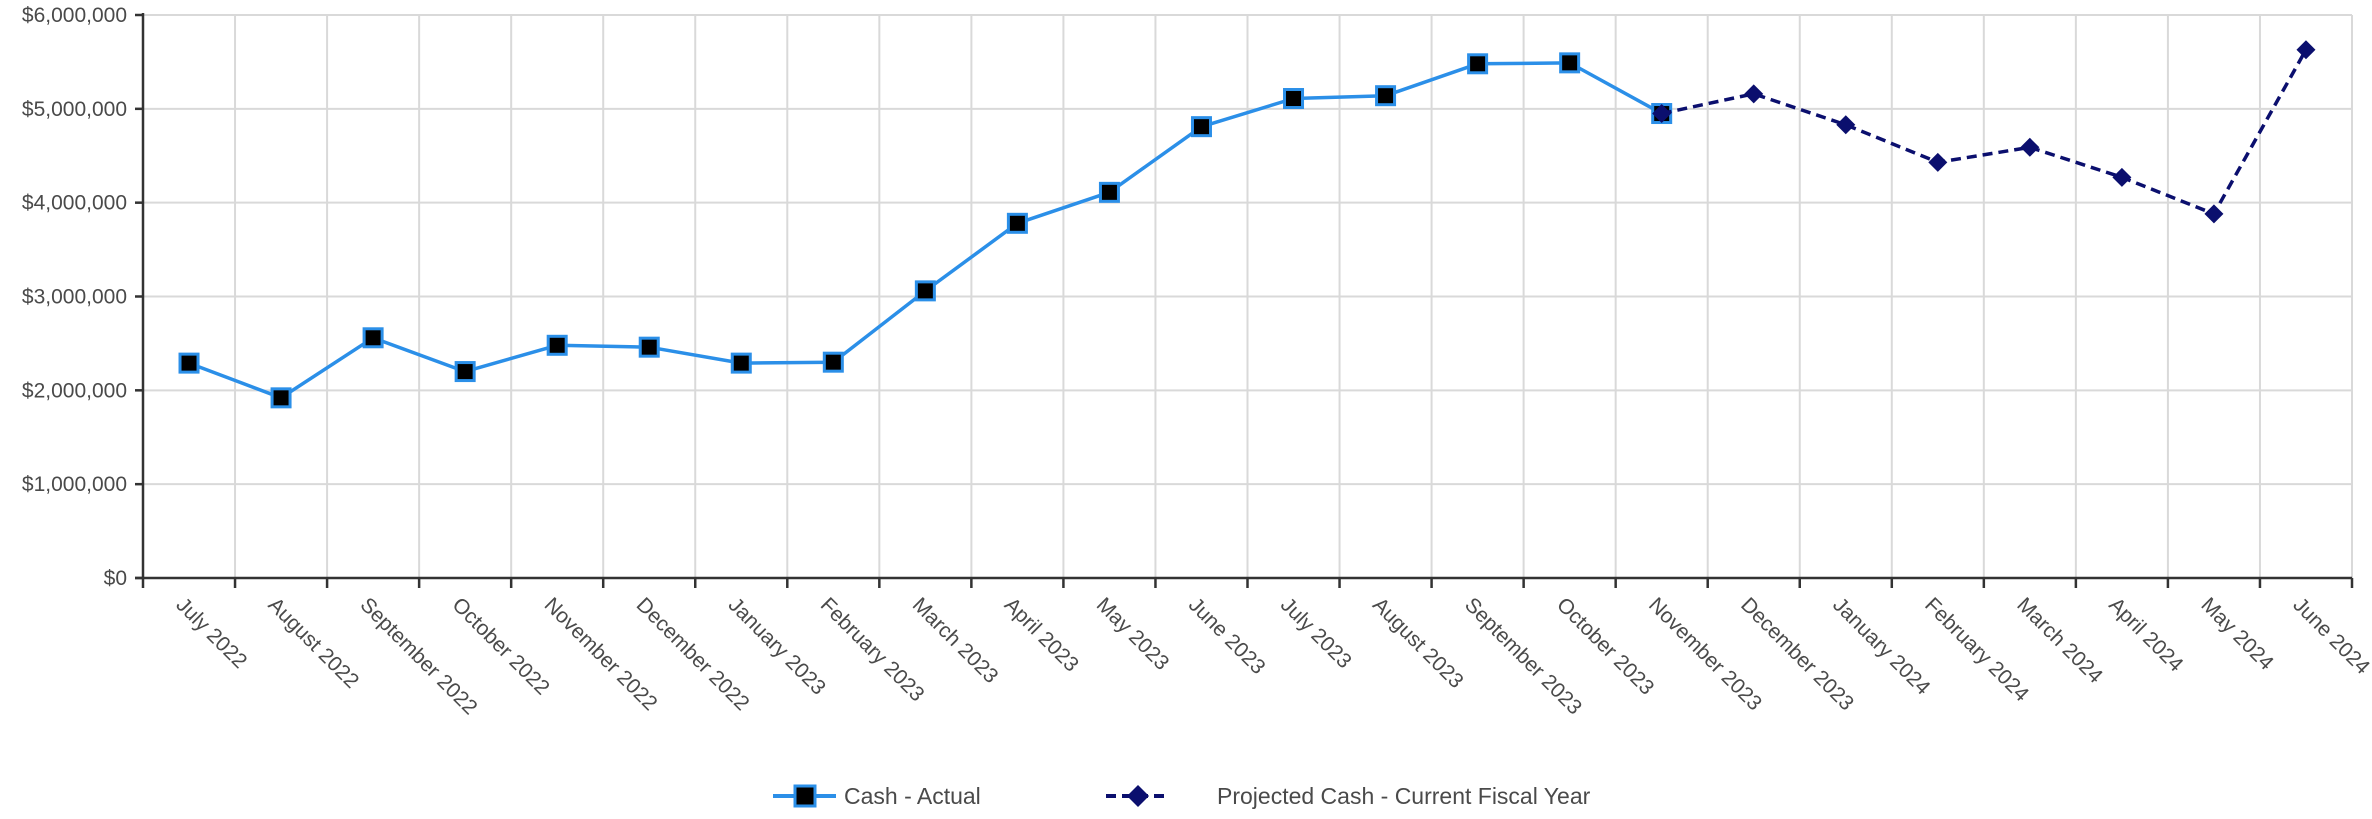 The image size is (2372, 819). Describe the element at coordinates (1132, 633) in the screenshot. I see `x-tick-label: May 2023` at that location.